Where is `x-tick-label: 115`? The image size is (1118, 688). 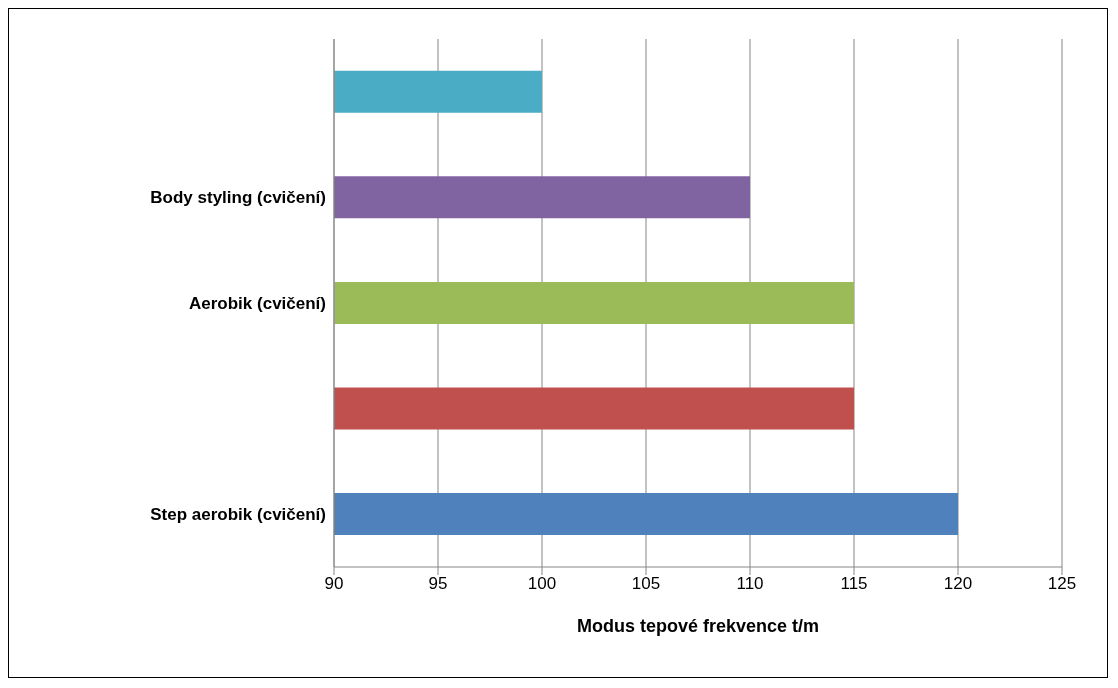
x-tick-label: 115 is located at coordinates (854, 584).